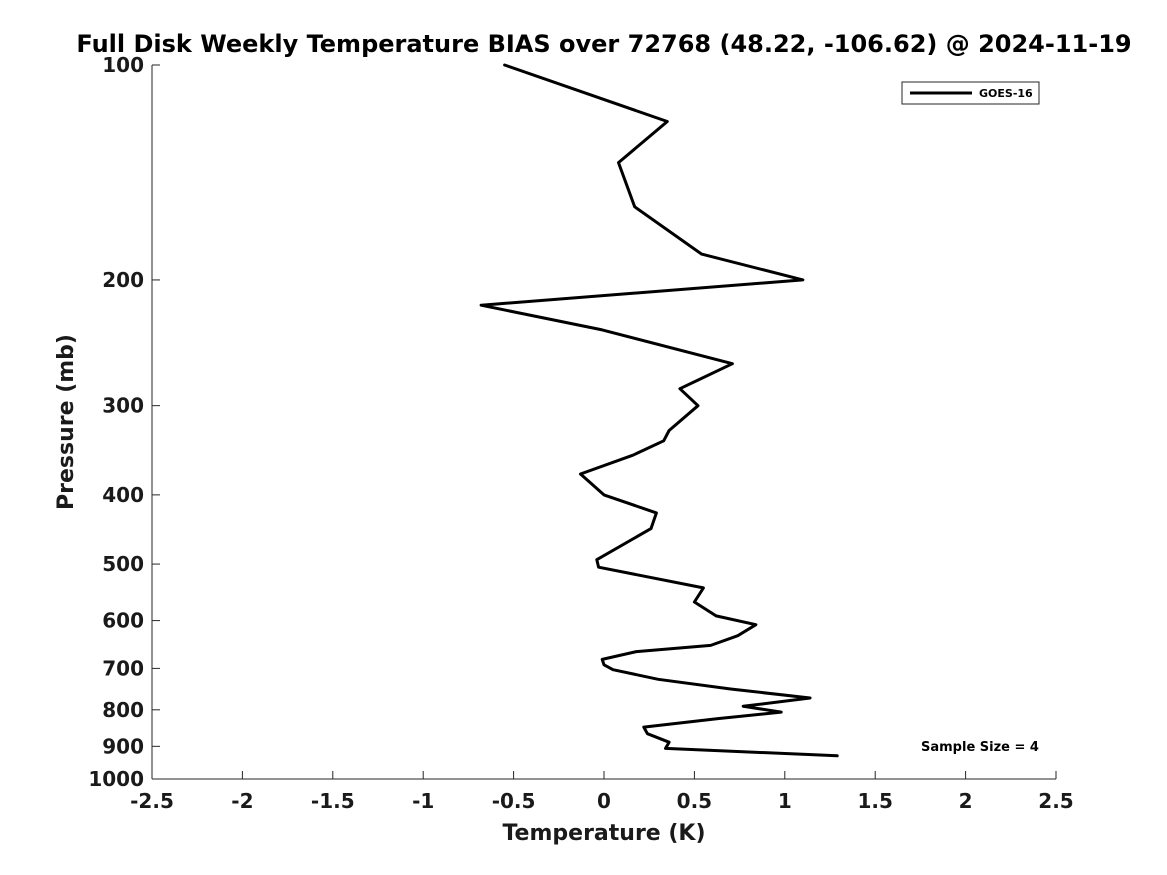 The image size is (1167, 875). Describe the element at coordinates (123, 746) in the screenshot. I see `y-tick-label: 900` at that location.